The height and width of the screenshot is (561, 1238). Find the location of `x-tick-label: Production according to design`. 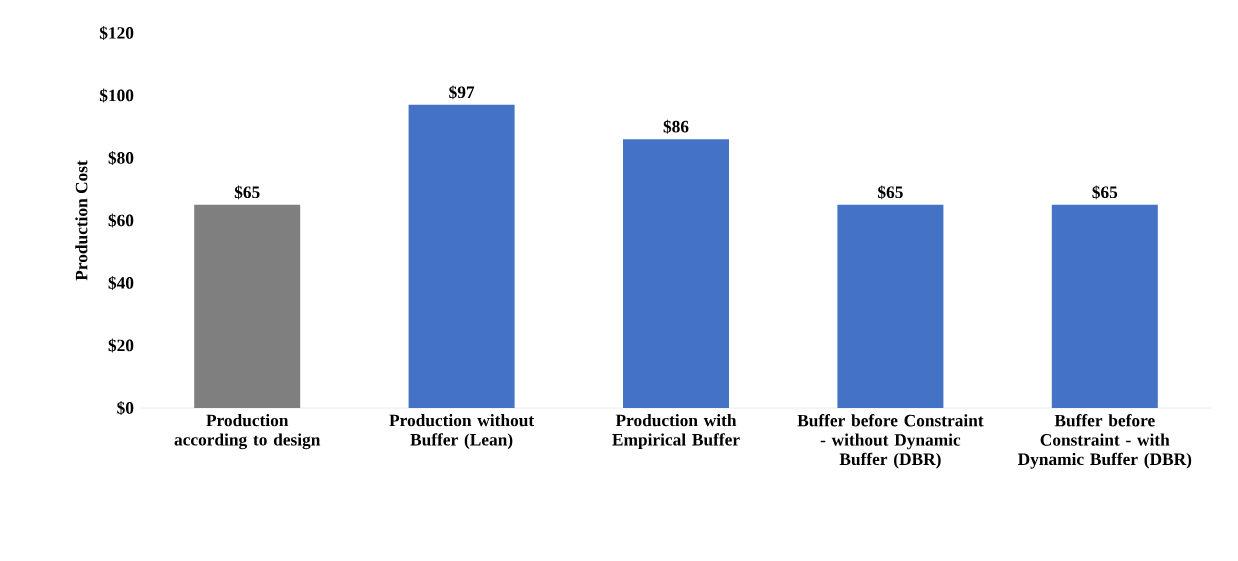

x-tick-label: Production according to design is located at coordinates (247, 432).